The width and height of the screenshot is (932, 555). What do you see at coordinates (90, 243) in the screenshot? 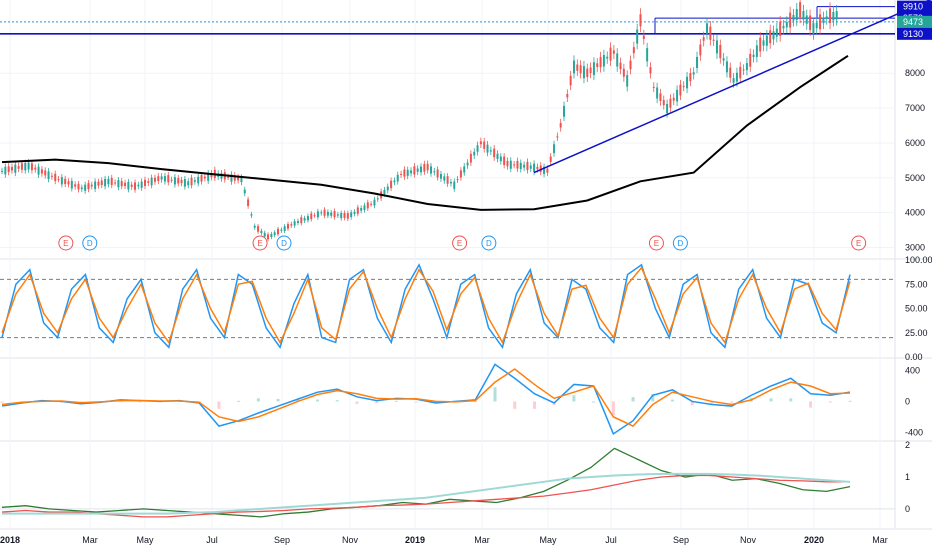
I see `event-marker-label: D` at bounding box center [90, 243].